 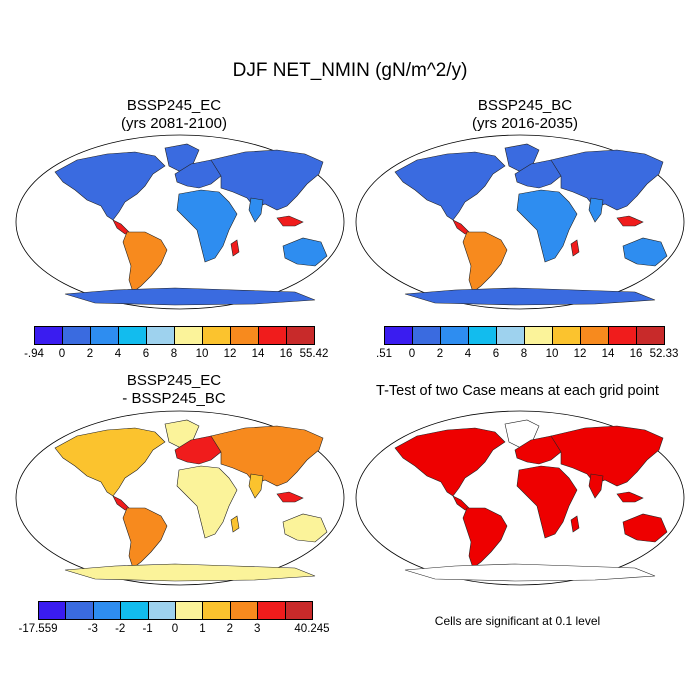 What do you see at coordinates (525, 105) in the screenshot?
I see `panel-title-top-right-line1: BSSP245_BC` at bounding box center [525, 105].